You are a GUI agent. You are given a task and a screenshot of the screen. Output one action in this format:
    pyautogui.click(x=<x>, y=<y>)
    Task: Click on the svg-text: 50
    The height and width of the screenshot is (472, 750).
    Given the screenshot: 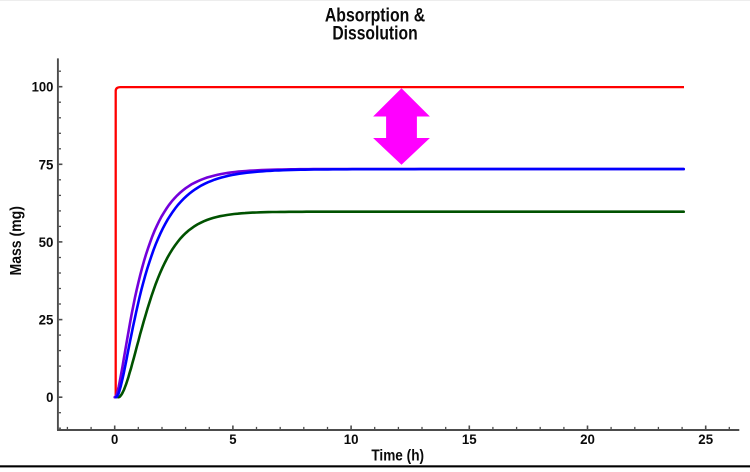 What is the action you would take?
    pyautogui.click(x=46, y=242)
    